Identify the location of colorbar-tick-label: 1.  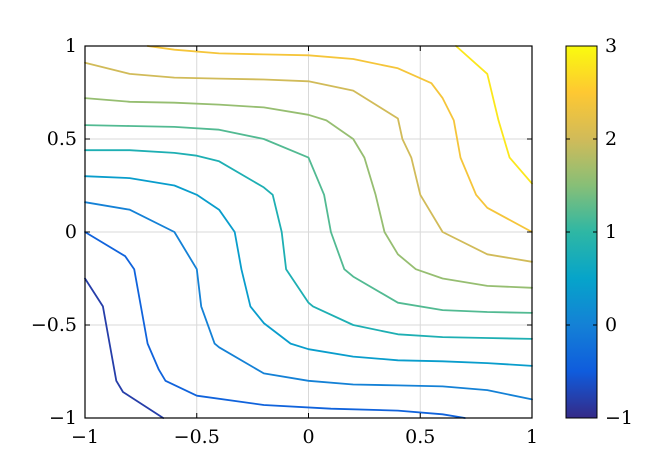
(611, 232).